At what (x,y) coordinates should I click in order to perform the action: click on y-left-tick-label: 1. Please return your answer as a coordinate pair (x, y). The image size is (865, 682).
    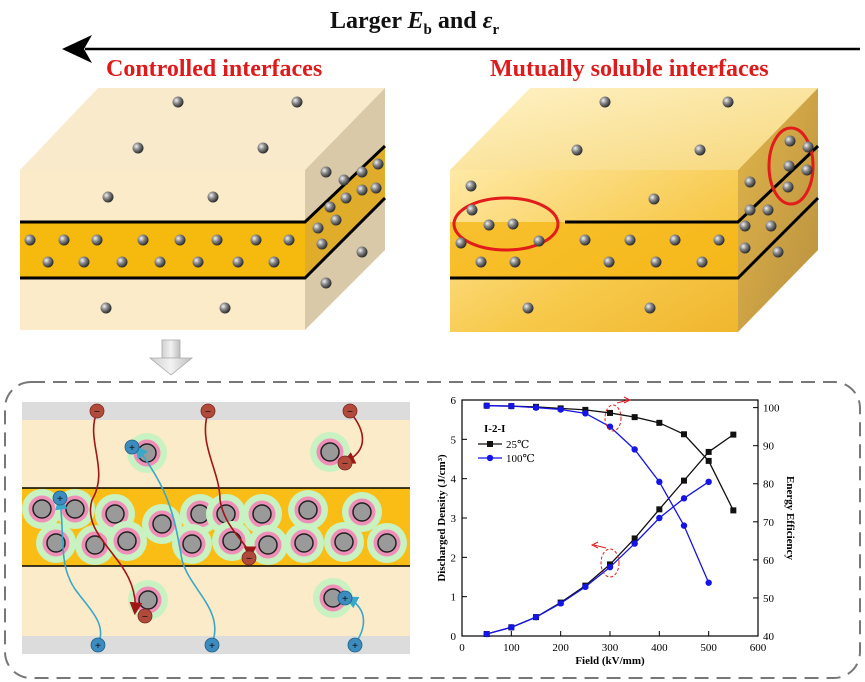
    Looking at the image, I should click on (454, 598).